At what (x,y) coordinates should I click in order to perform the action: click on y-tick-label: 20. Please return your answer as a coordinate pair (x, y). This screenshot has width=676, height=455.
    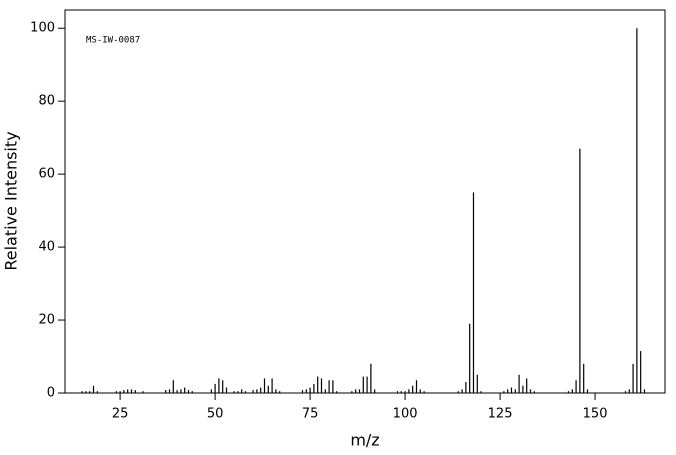
    Looking at the image, I should click on (46, 320).